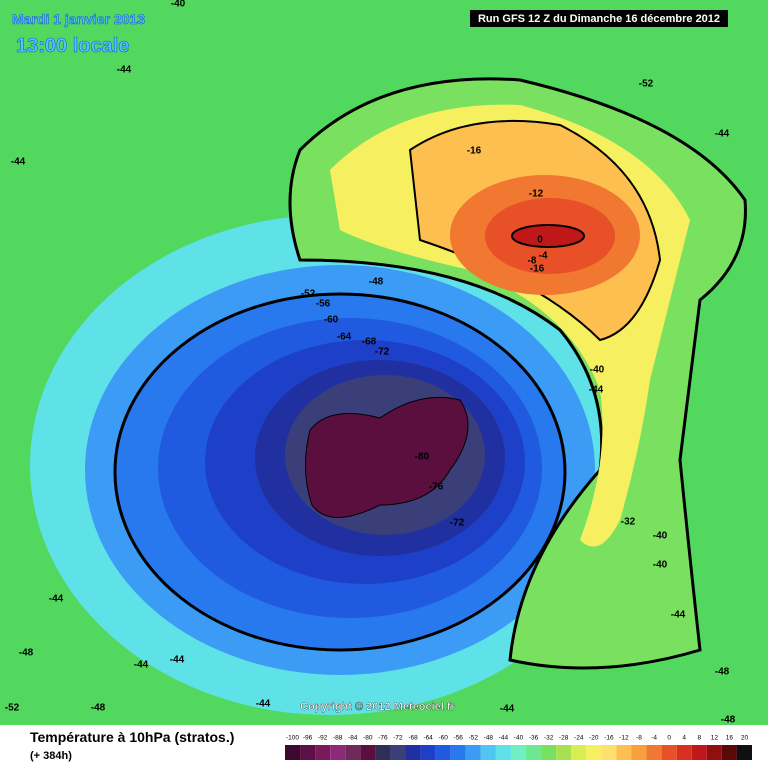 The height and width of the screenshot is (768, 768). What do you see at coordinates (51, 756) in the screenshot?
I see `footer-lead: (+ 384h)` at bounding box center [51, 756].